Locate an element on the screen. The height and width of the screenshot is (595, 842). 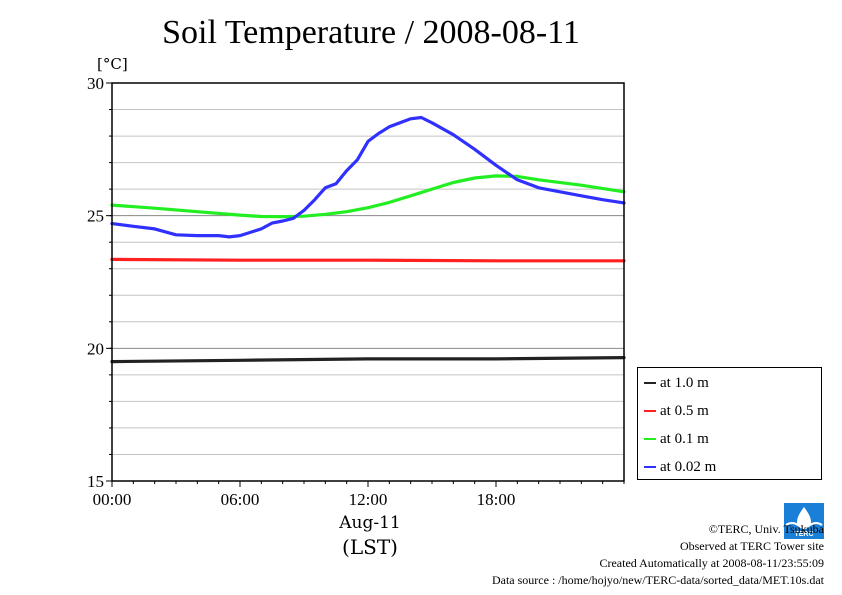
y-tick-label: 15 is located at coordinates (95, 481).